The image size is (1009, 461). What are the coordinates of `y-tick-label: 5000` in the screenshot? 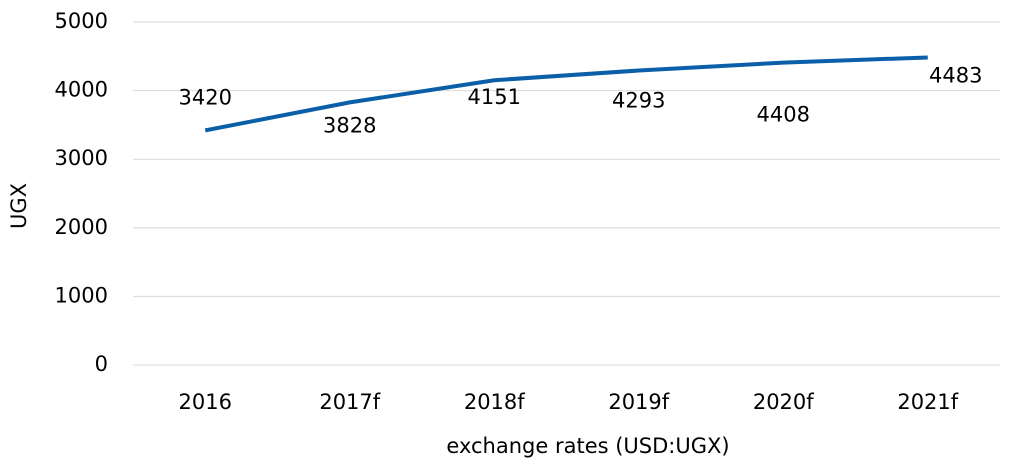 It's located at (81, 21).